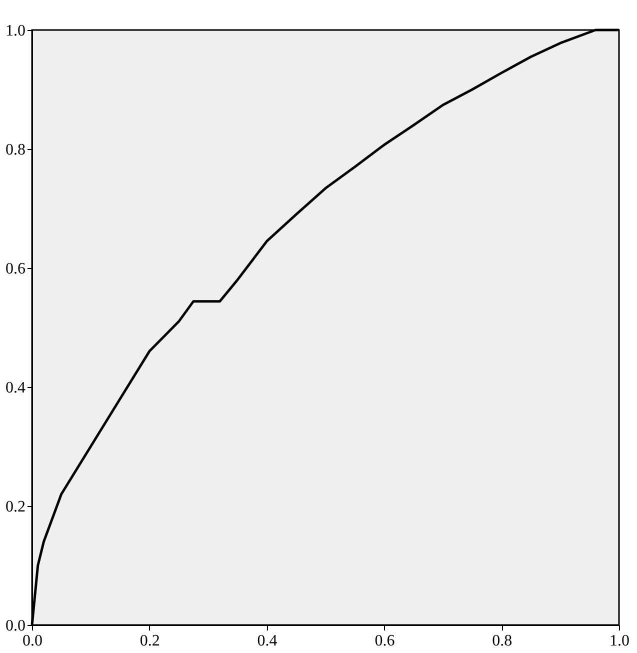 The image size is (637, 653). I want to click on x-tick-label: 1.0, so click(620, 641).